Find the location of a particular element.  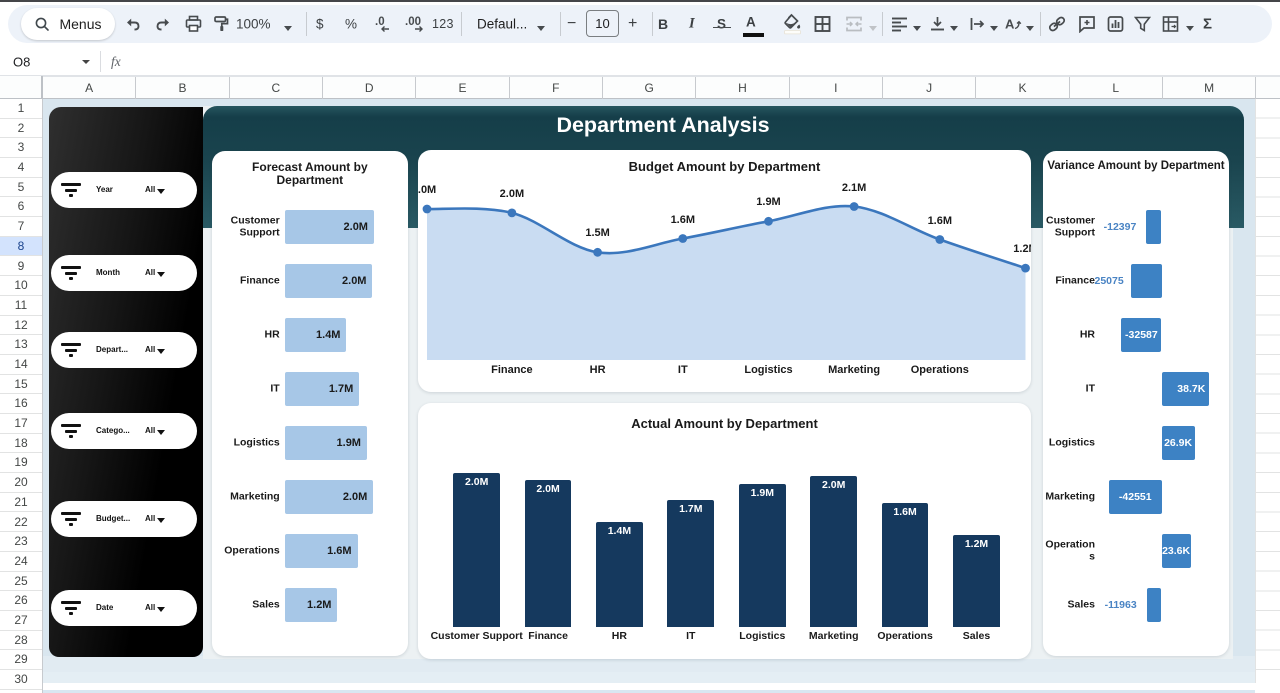

svg-text: .00 is located at coordinates (413, 22).